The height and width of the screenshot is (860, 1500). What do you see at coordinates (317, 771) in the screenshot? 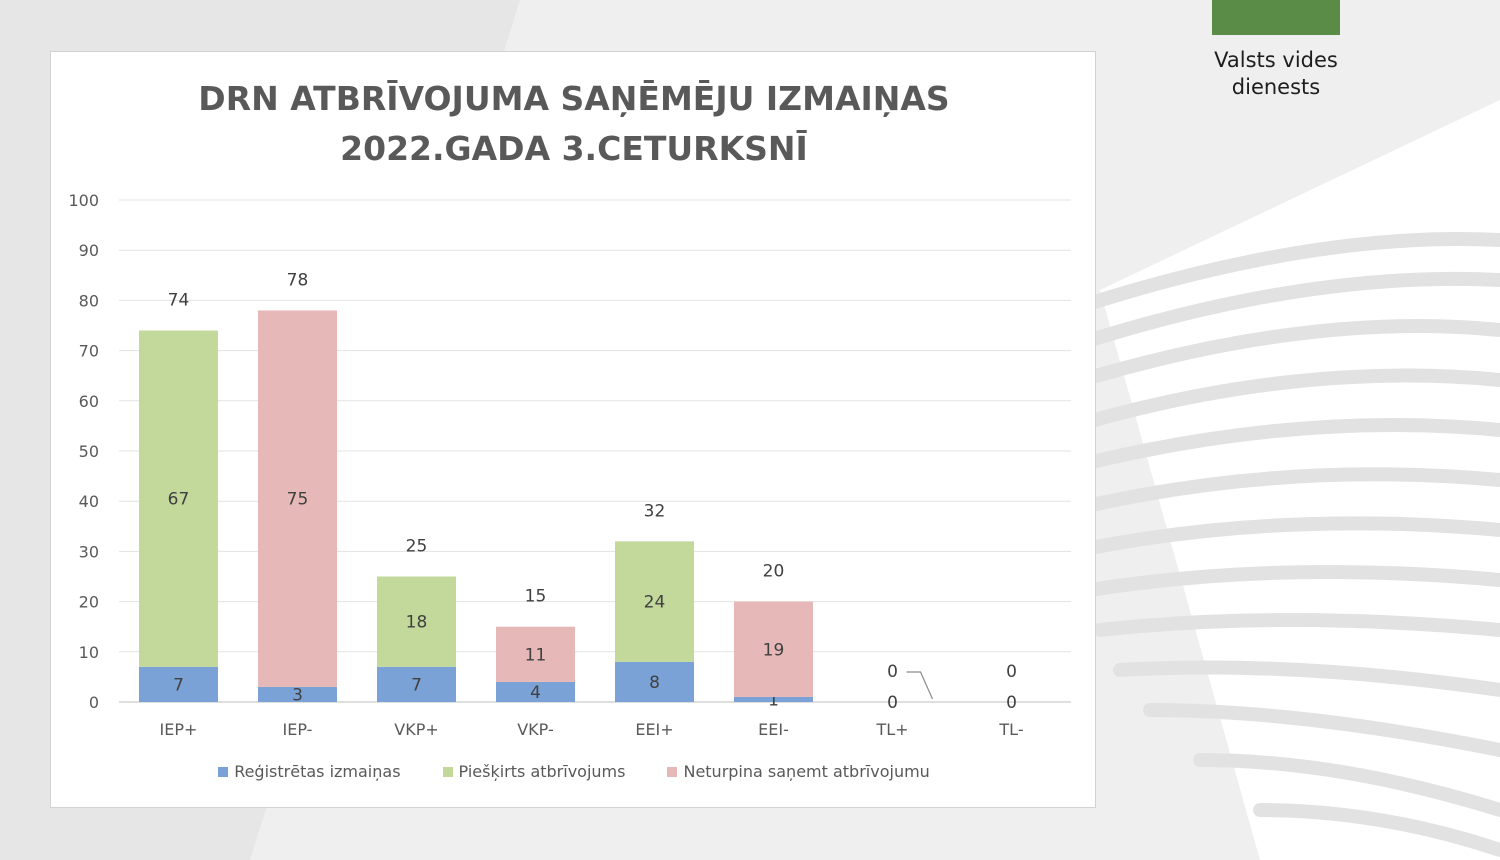
I see `legend-label: Reģistrētas izmaiņas` at bounding box center [317, 771].